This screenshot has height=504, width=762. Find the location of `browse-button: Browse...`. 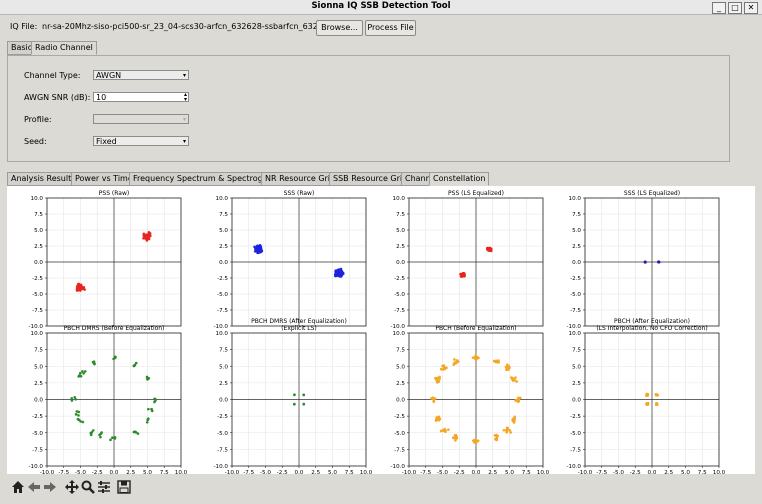

browse-button: Browse... is located at coordinates (339, 28).